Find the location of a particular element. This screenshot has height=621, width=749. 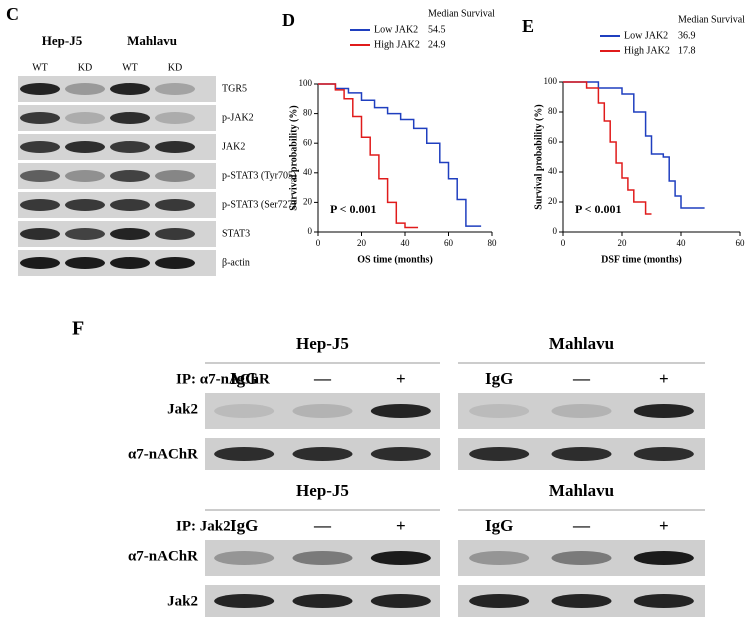

y-tick-label: 0 is located at coordinates (555, 231).